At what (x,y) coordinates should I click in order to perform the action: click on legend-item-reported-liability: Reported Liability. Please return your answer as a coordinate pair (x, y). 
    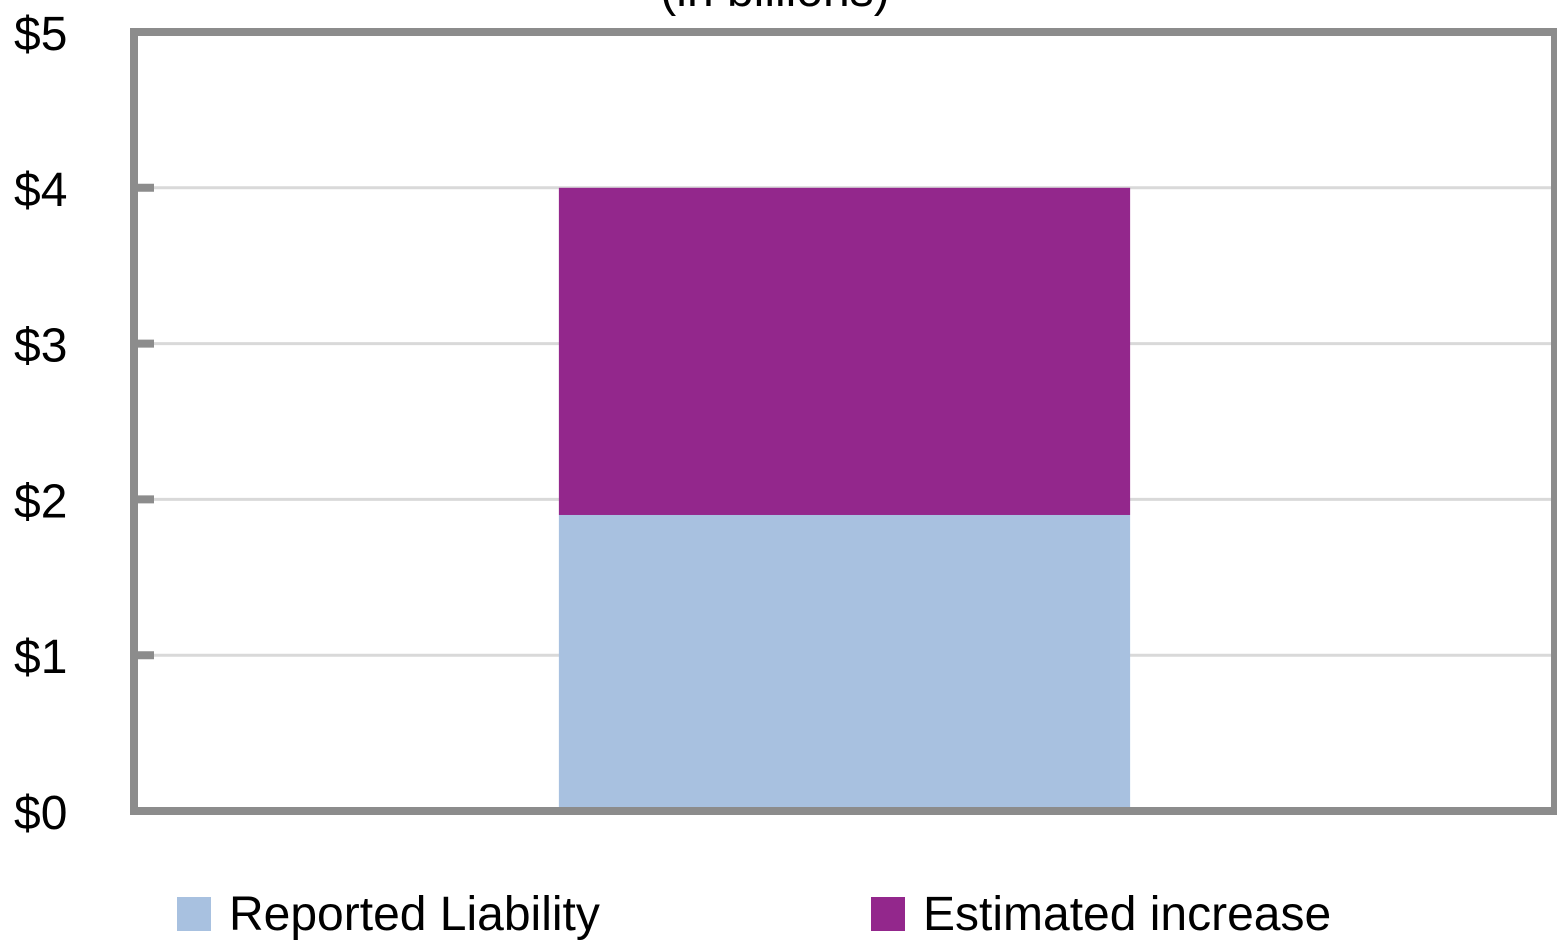
    Looking at the image, I should click on (388, 914).